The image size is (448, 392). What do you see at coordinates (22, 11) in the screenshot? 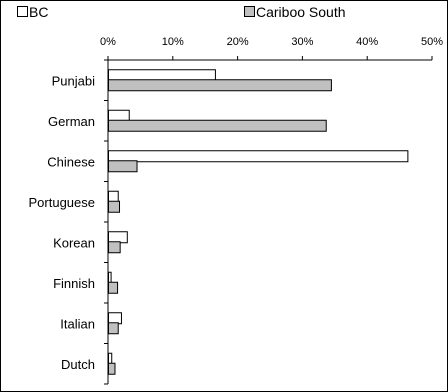
I see `legend-swatch-bc` at bounding box center [22, 11].